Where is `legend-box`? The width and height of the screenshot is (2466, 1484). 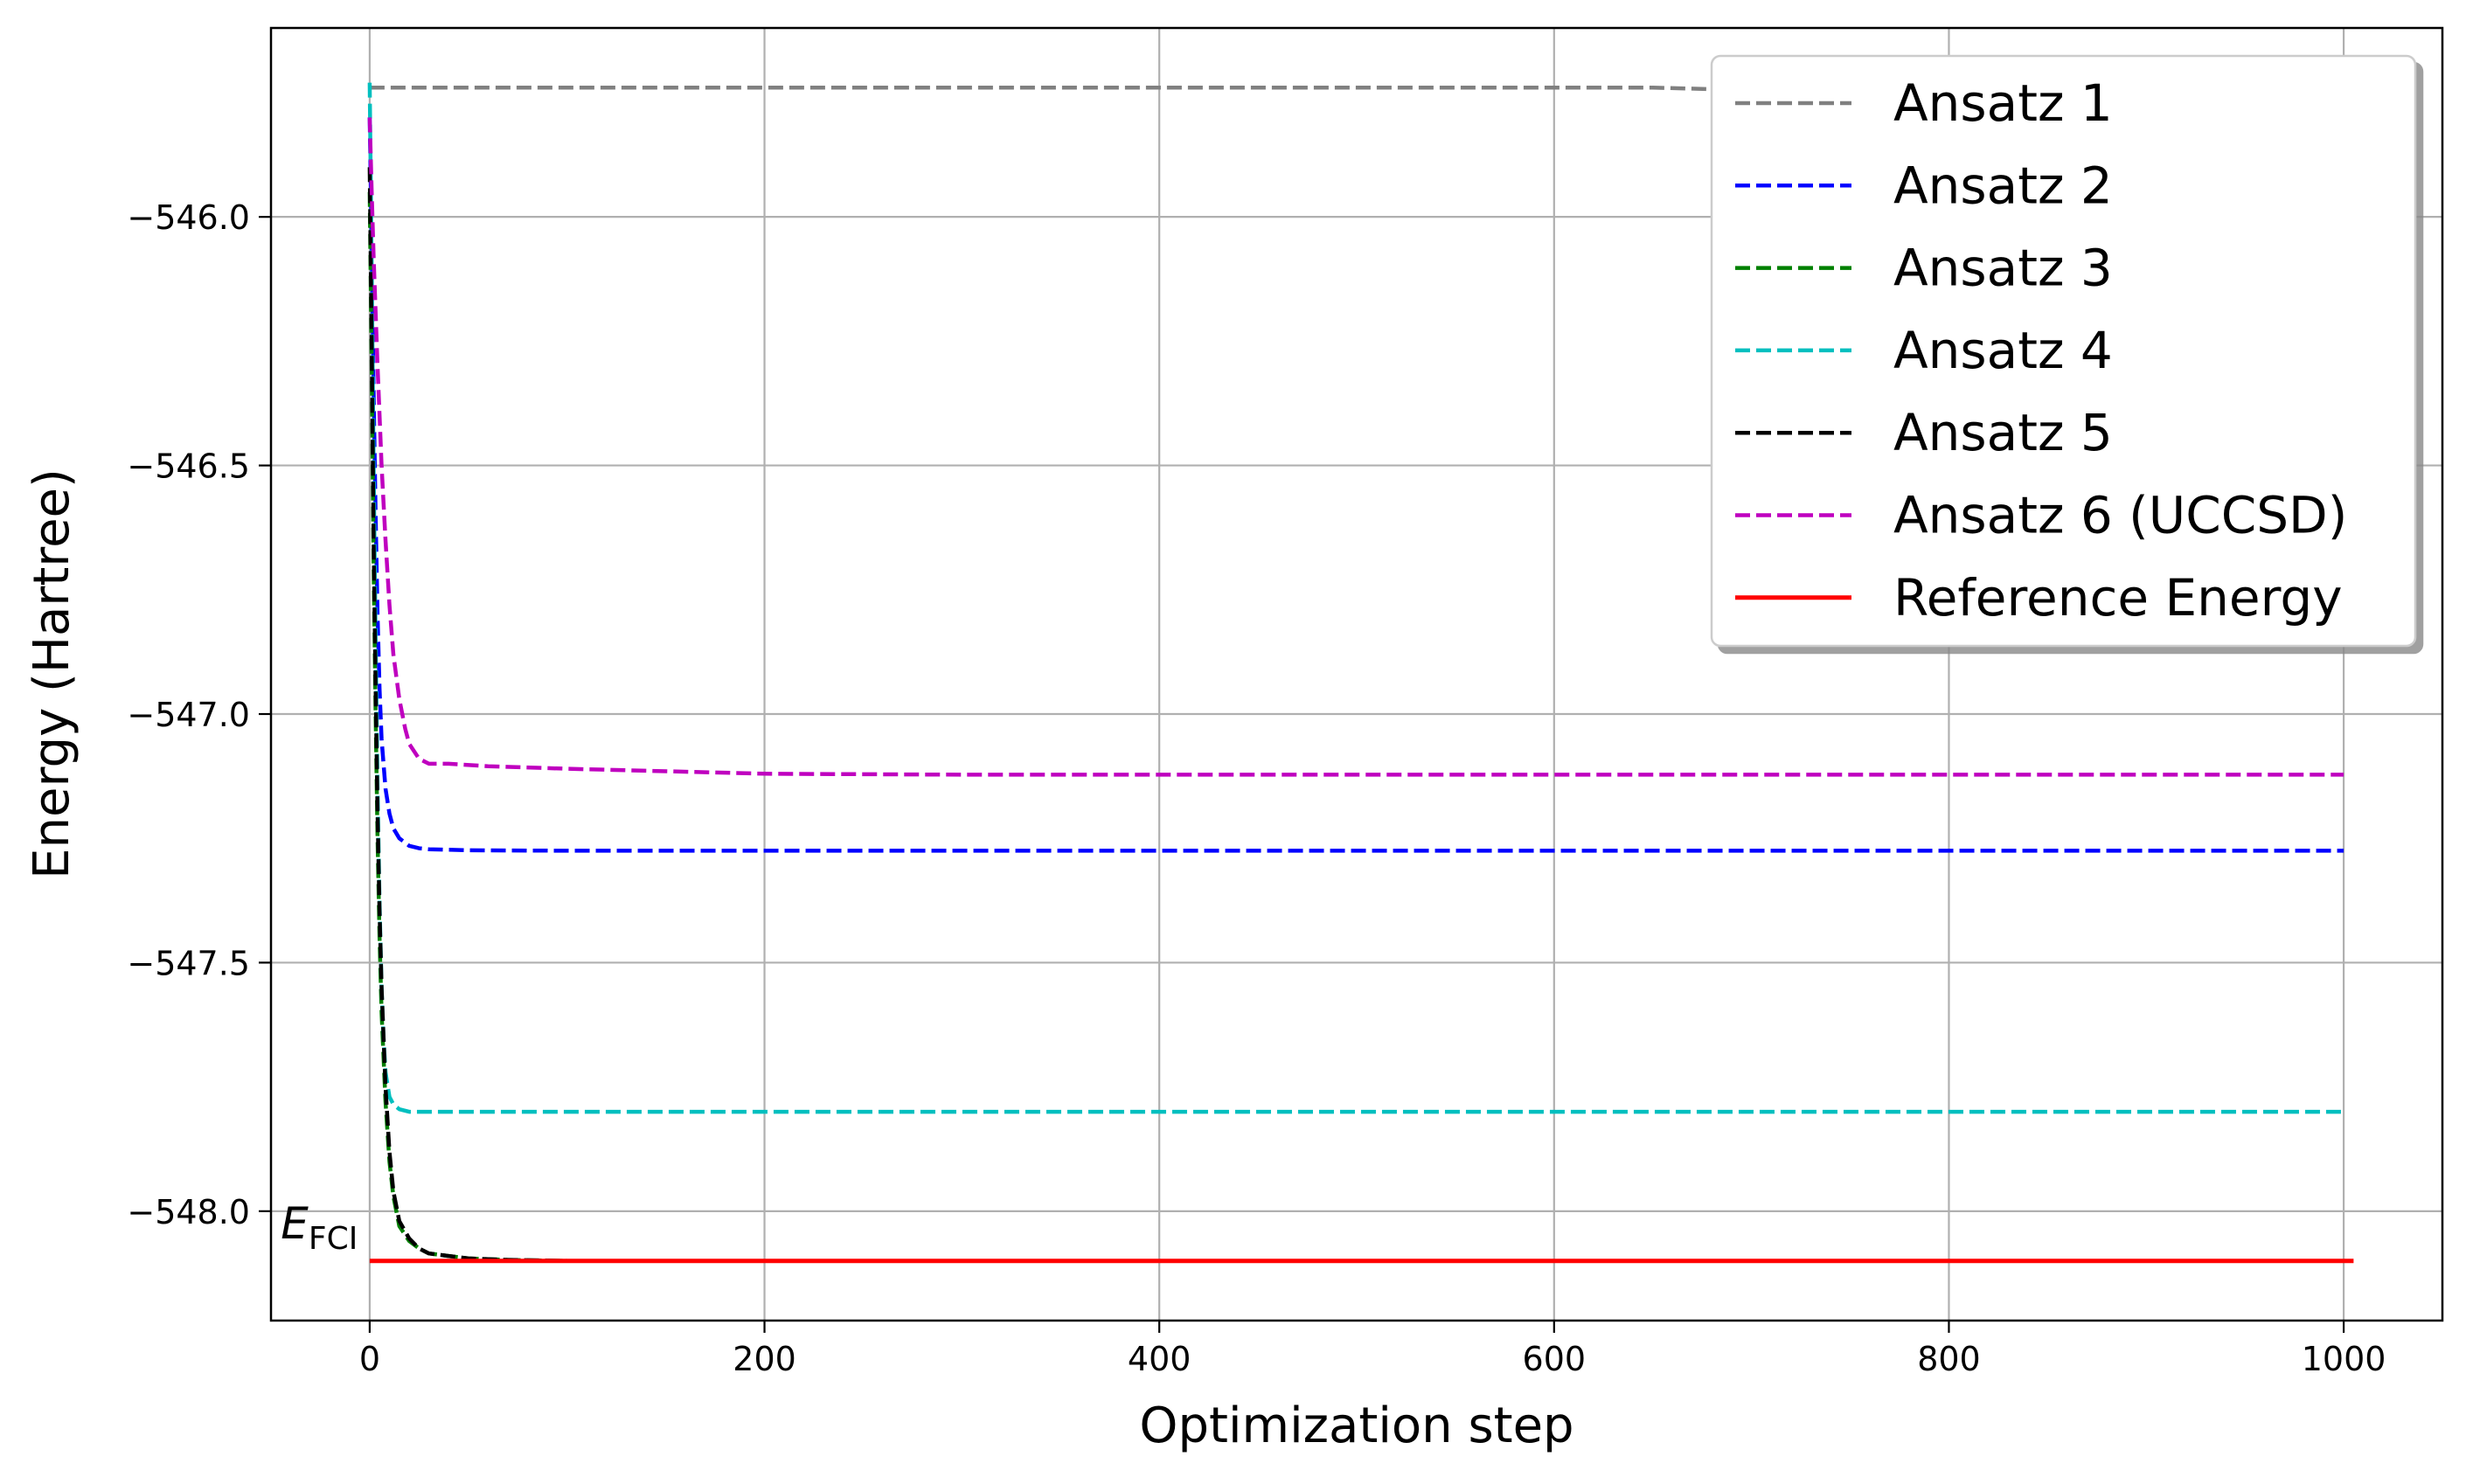 legend-box is located at coordinates (2063, 351).